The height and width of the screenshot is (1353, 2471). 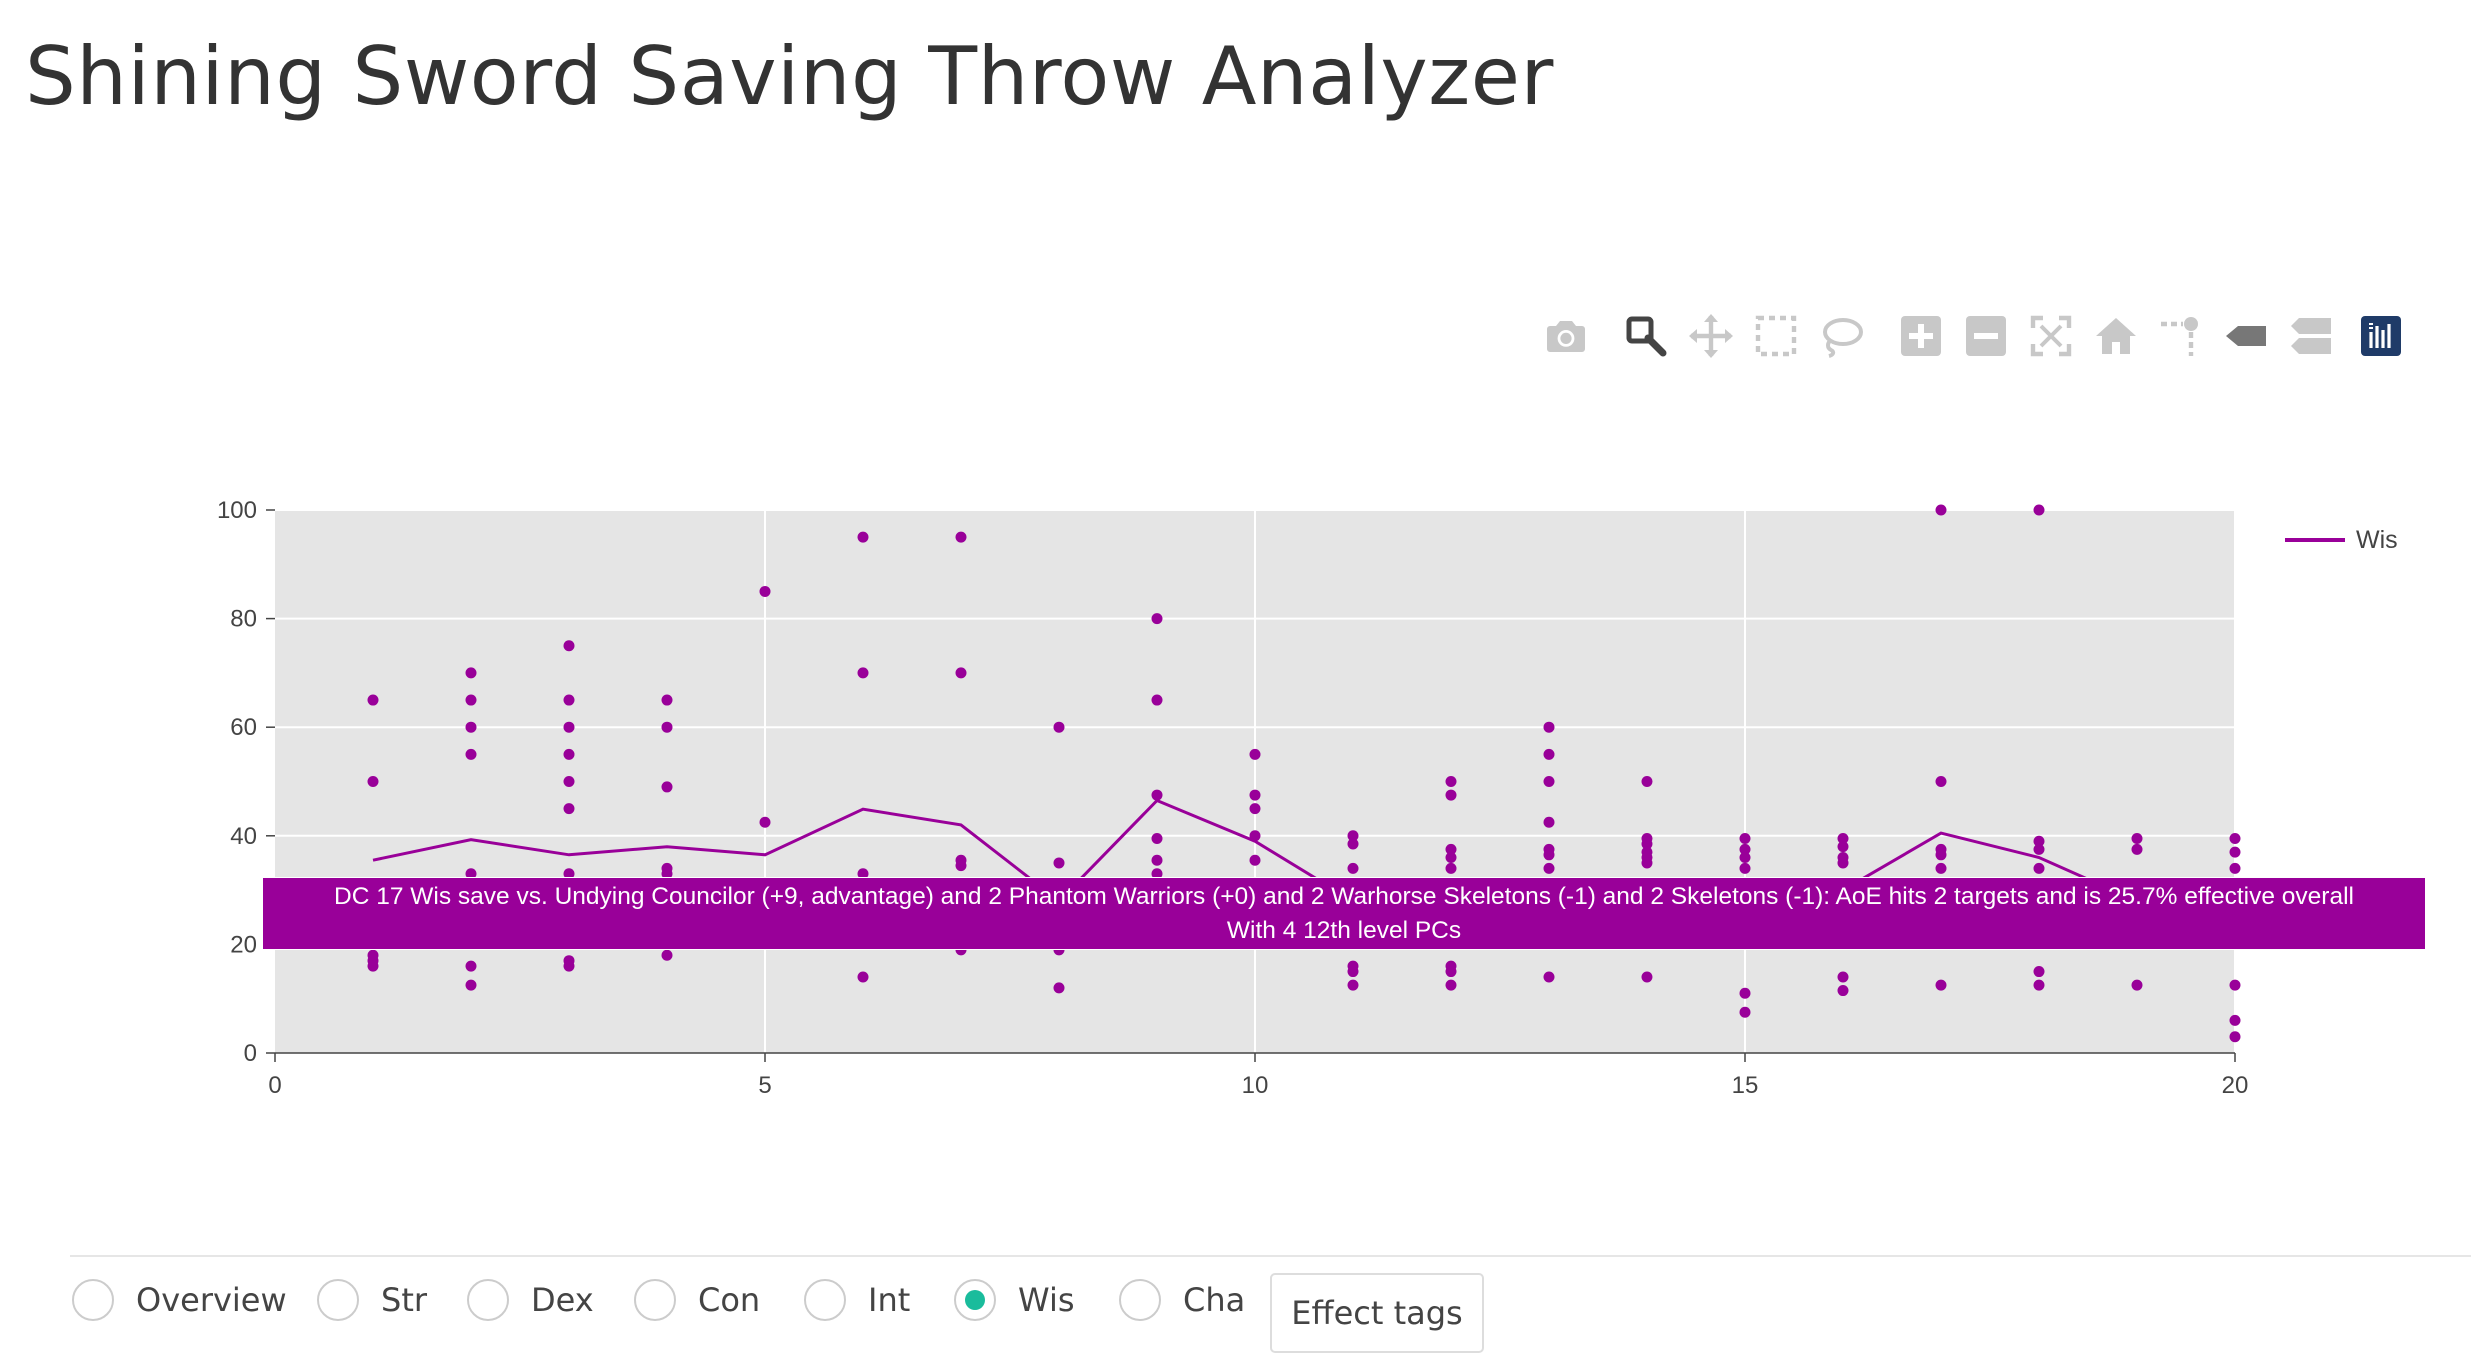 What do you see at coordinates (338, 1300) in the screenshot?
I see `radio-str` at bounding box center [338, 1300].